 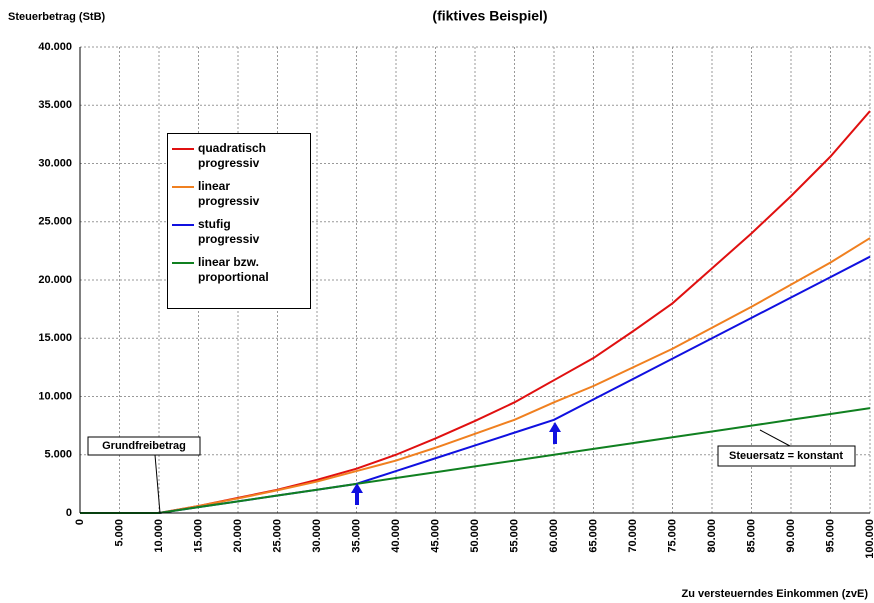 I want to click on legend-item: linear bzw. proportional, so click(x=239, y=270).